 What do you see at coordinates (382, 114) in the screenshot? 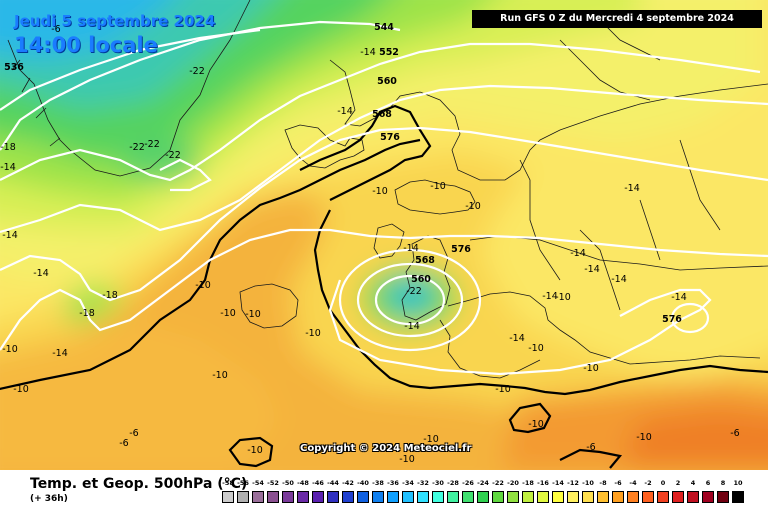
I see `geop-label-568: 568` at bounding box center [382, 114].